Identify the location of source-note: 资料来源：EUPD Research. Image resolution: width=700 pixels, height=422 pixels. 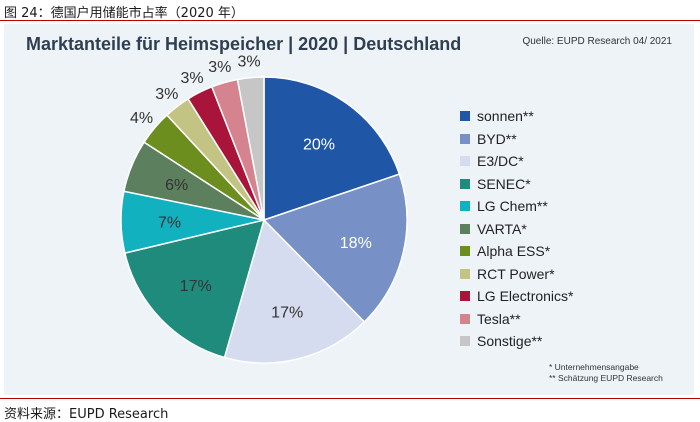
(86, 414).